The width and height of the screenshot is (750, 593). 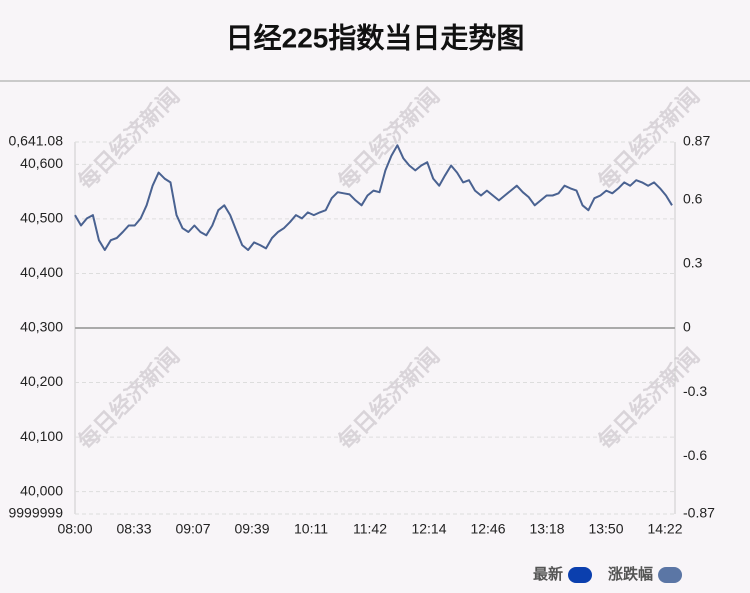 I want to click on y2-tick-label: -0.87, so click(x=699, y=513).